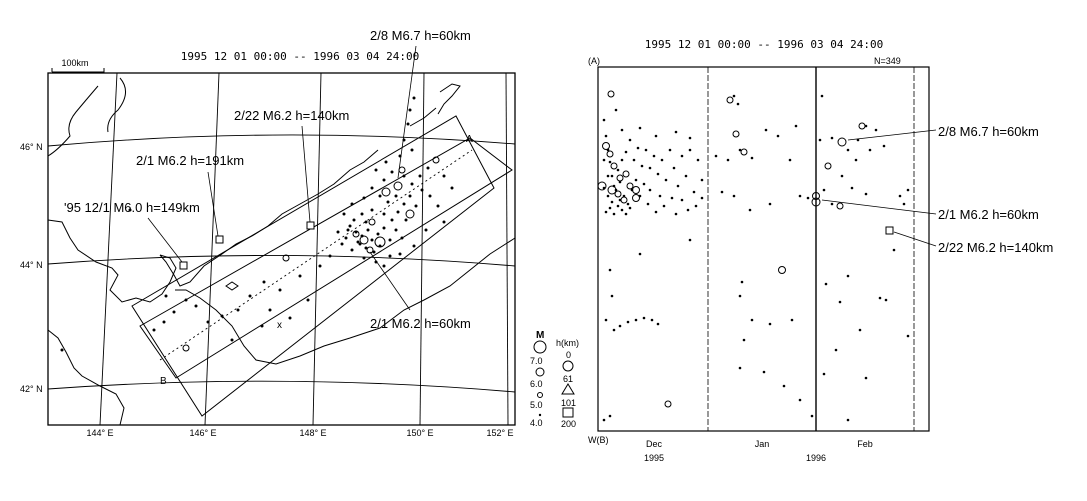  Describe the element at coordinates (568, 355) in the screenshot. I see `legend-depth-0: 0` at that location.